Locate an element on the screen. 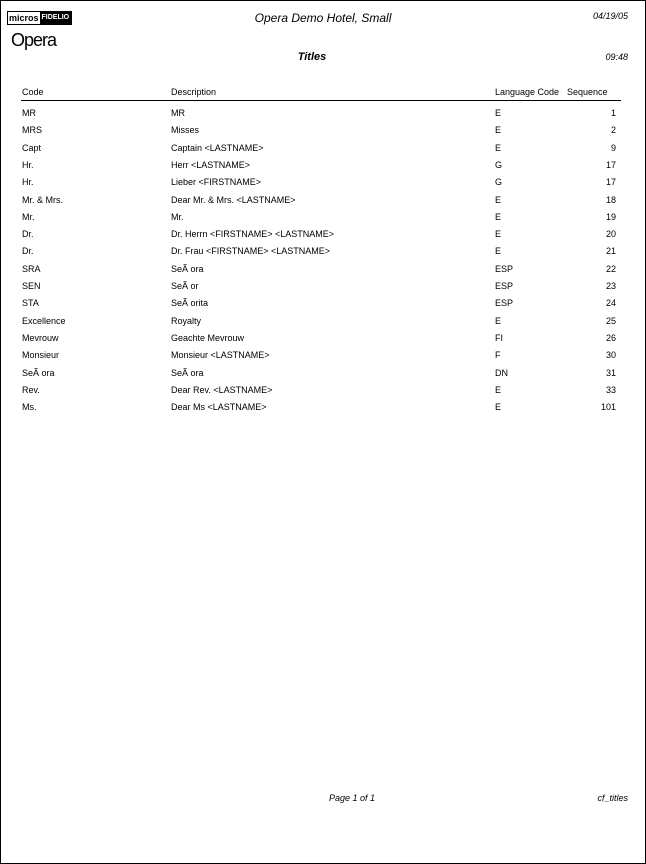  cell-code: MR is located at coordinates (29, 113).